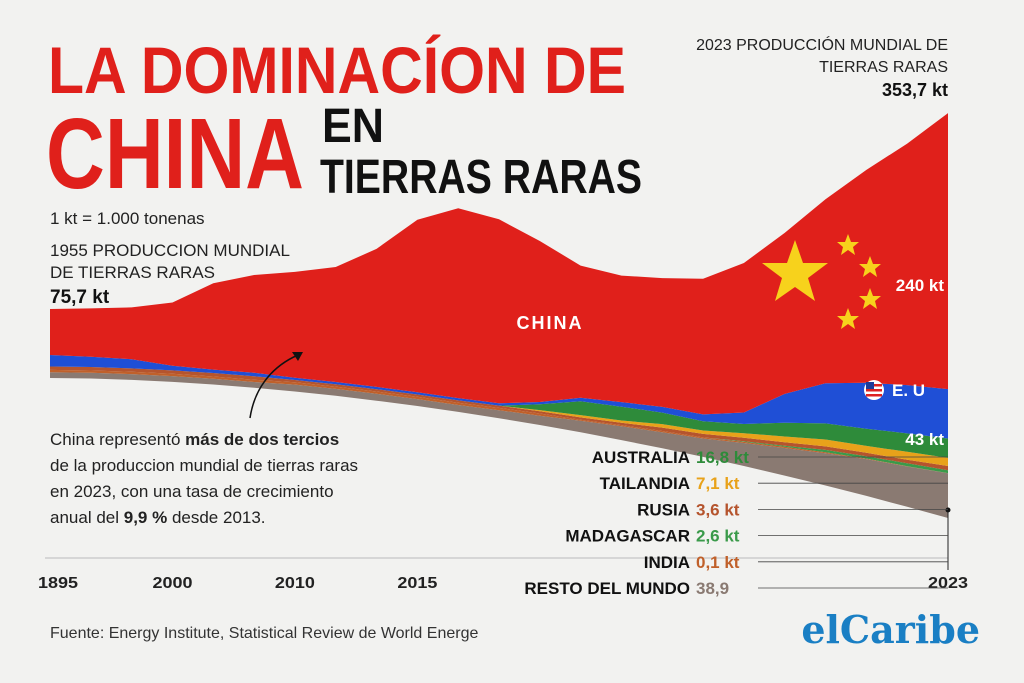  Describe the element at coordinates (274, 386) in the screenshot. I see `annotation-arrow` at that location.